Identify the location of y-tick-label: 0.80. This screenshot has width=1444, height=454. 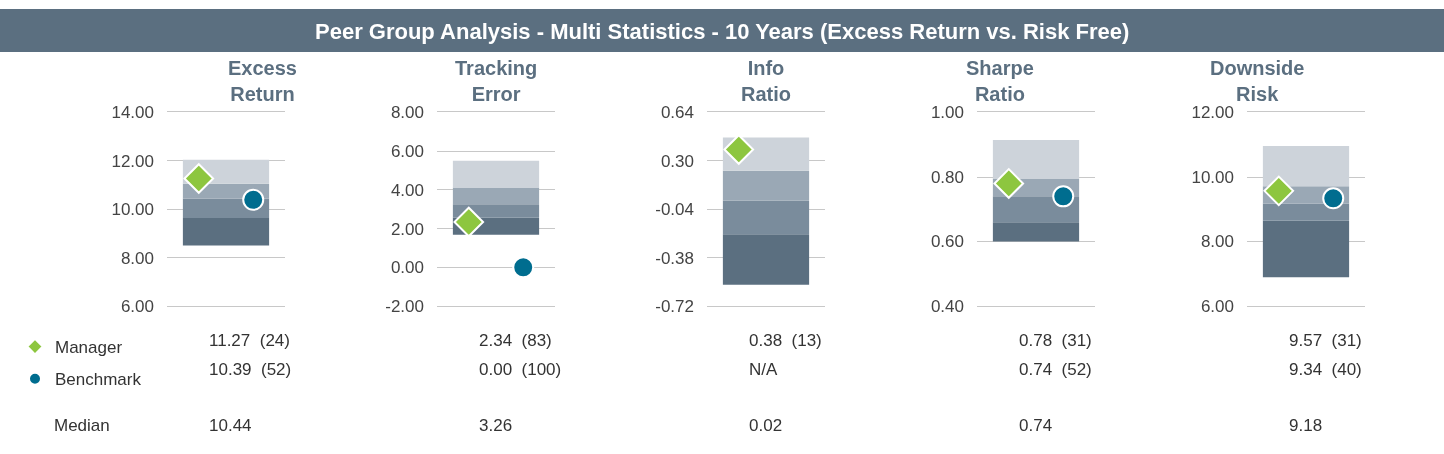
(947, 177).